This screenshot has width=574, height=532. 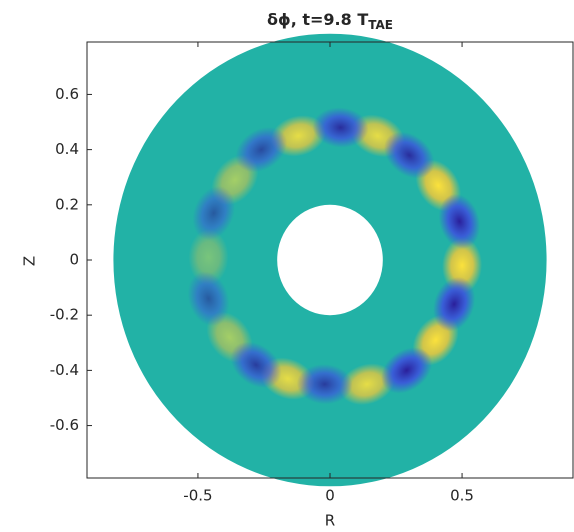 I want to click on chart-title: δϕ, t=9.8 TTAE, so click(x=330, y=21).